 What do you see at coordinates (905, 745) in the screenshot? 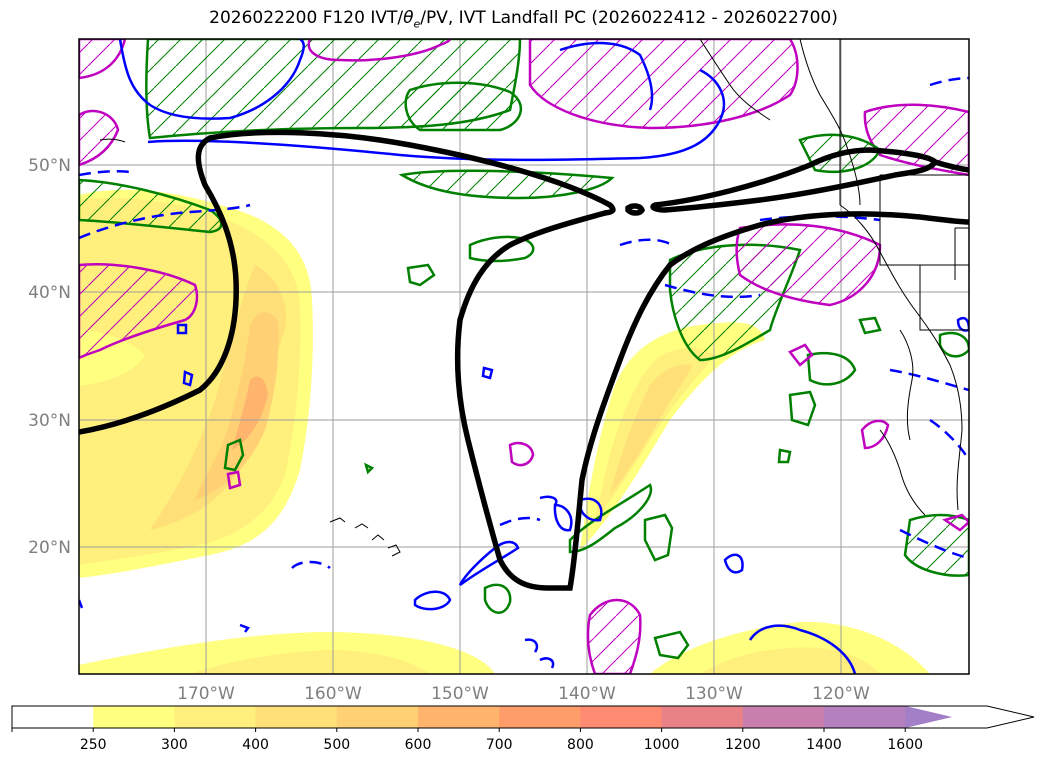
I see `colorbar-tick-label: 1600` at bounding box center [905, 745].